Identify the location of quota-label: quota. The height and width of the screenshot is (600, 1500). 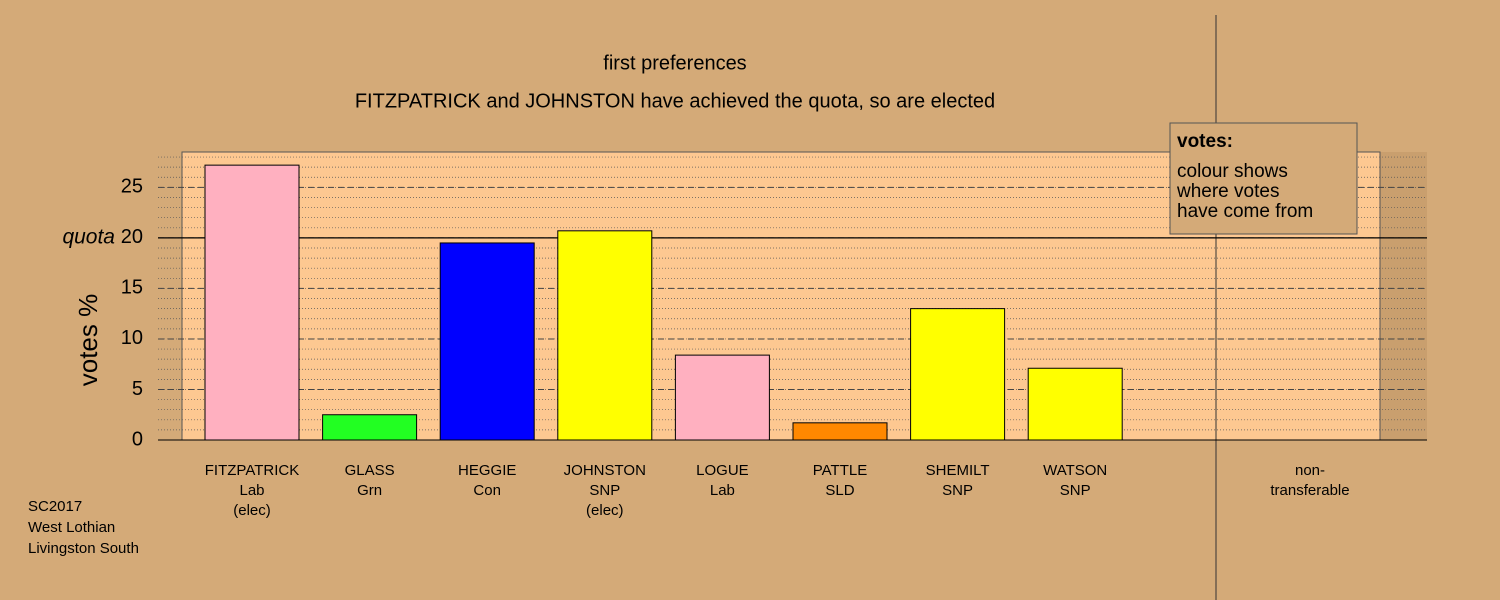
(88, 236).